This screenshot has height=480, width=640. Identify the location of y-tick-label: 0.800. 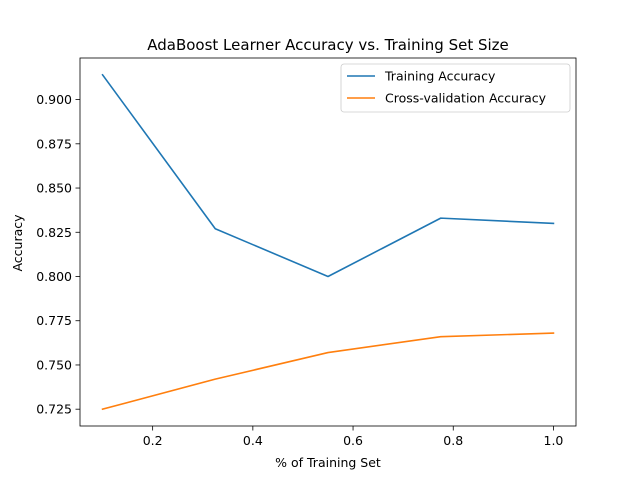
(54, 276).